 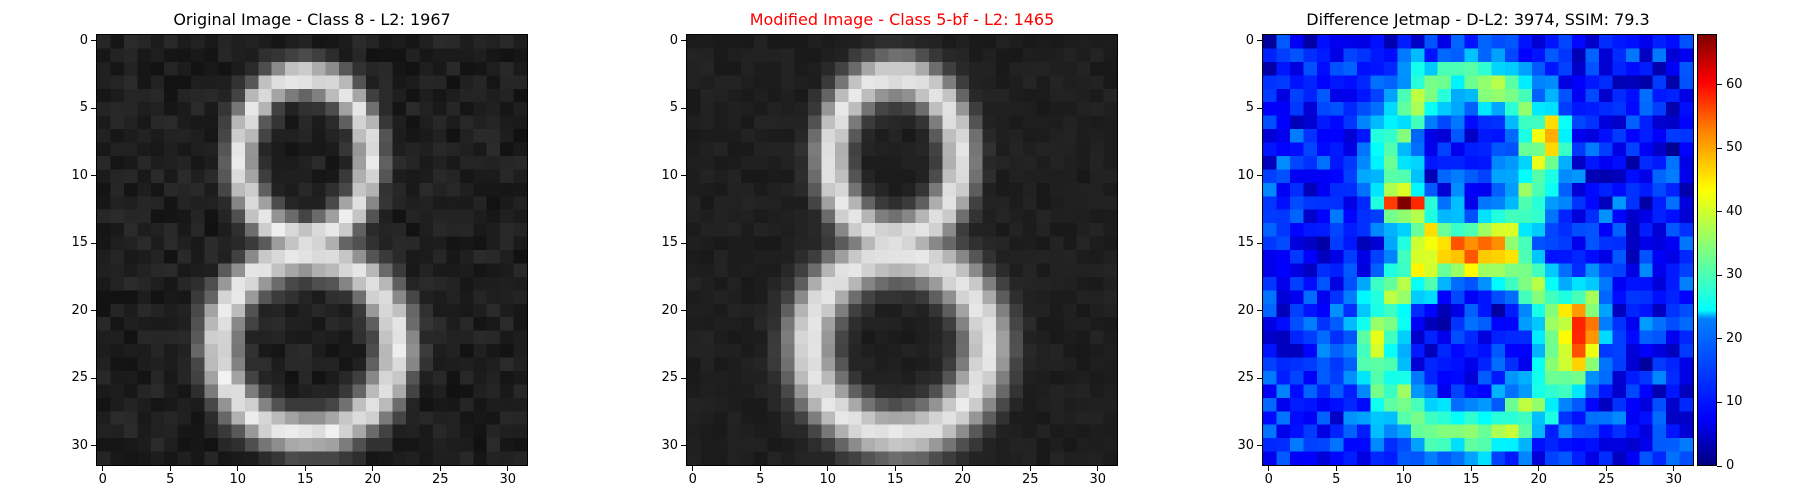 What do you see at coordinates (312, 19) in the screenshot?
I see `left-panel-title: Original Image - Class 8 - L2: 1967` at bounding box center [312, 19].